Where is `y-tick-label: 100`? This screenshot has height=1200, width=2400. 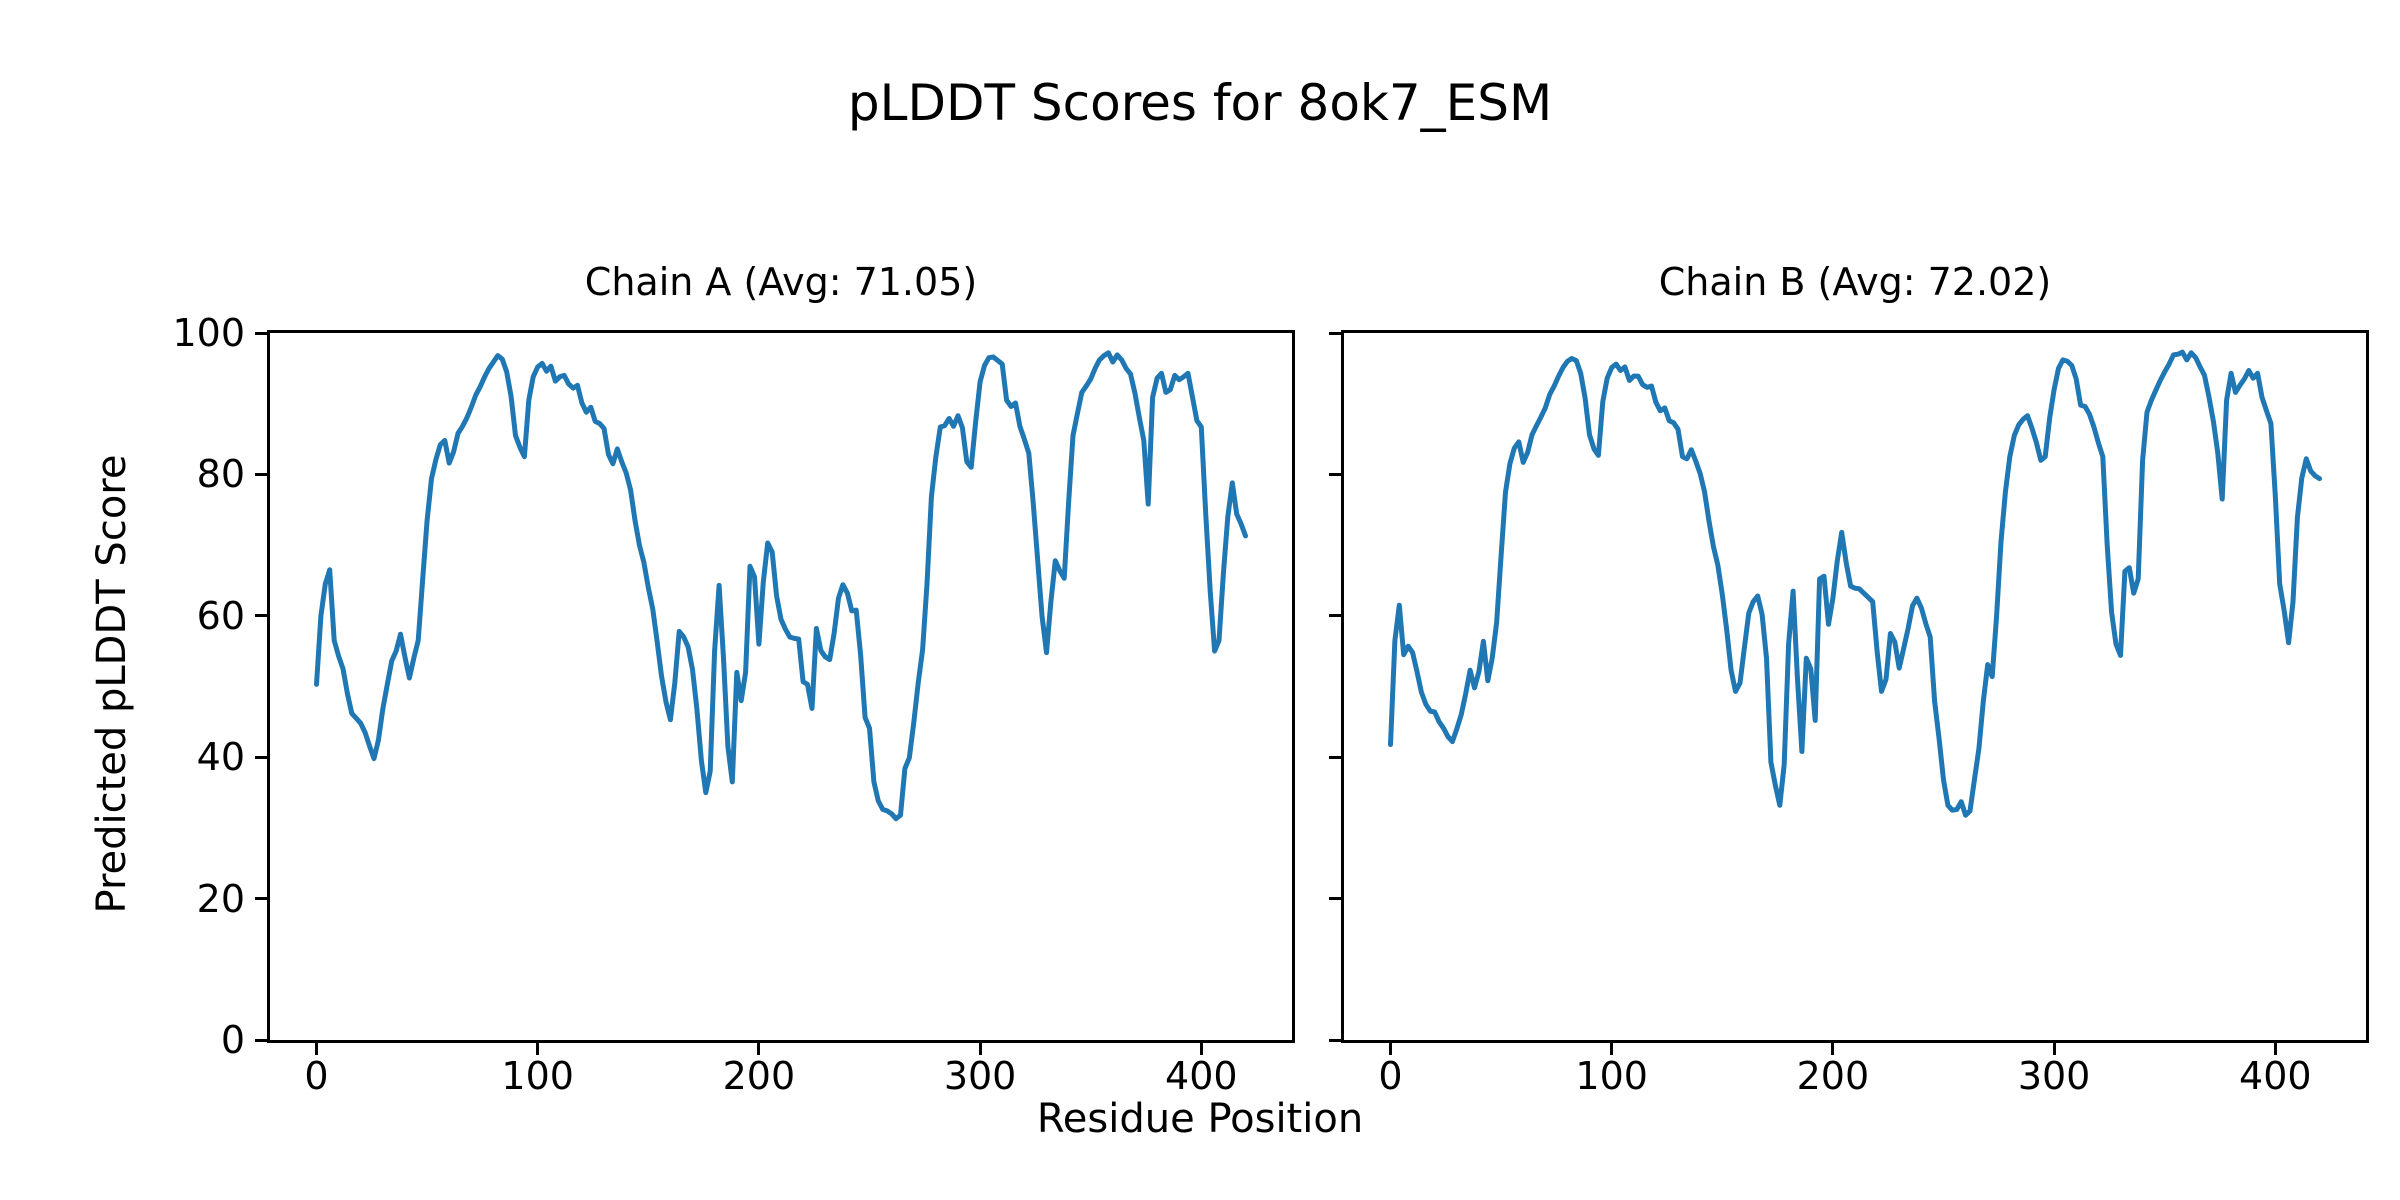
y-tick-label: 100 is located at coordinates (208, 333).